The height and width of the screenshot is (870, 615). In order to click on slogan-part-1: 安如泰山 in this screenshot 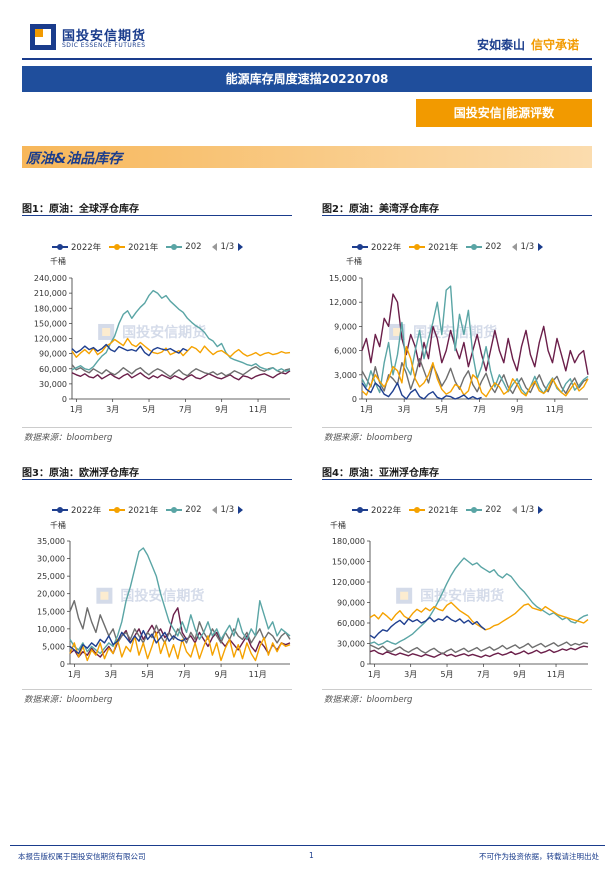, I will do `click(500, 45)`.